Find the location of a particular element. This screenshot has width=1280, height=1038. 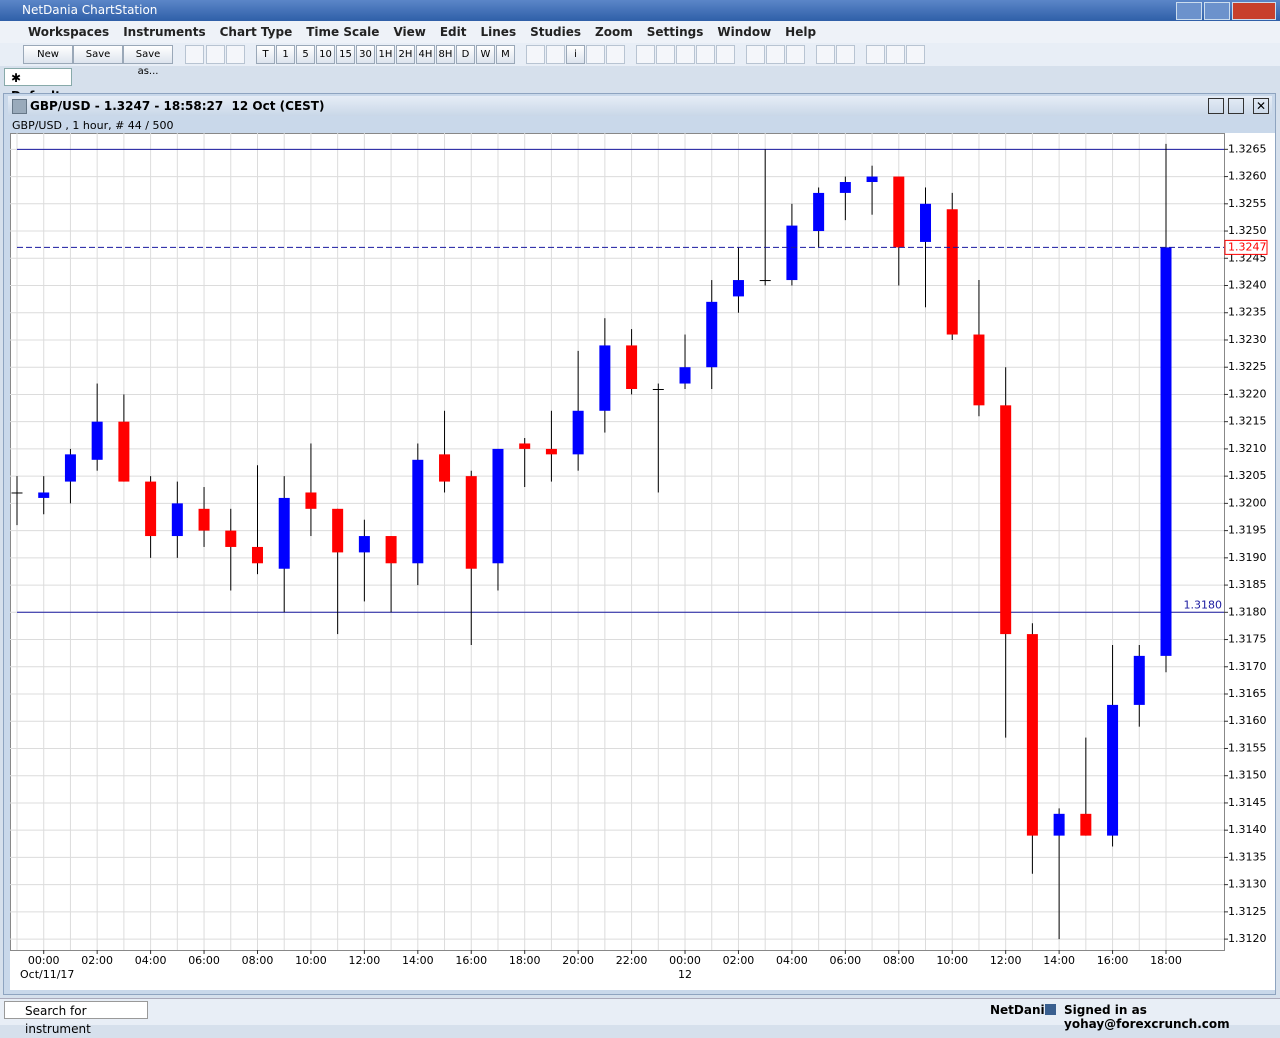

menu-item: Instruments is located at coordinates (164, 32).